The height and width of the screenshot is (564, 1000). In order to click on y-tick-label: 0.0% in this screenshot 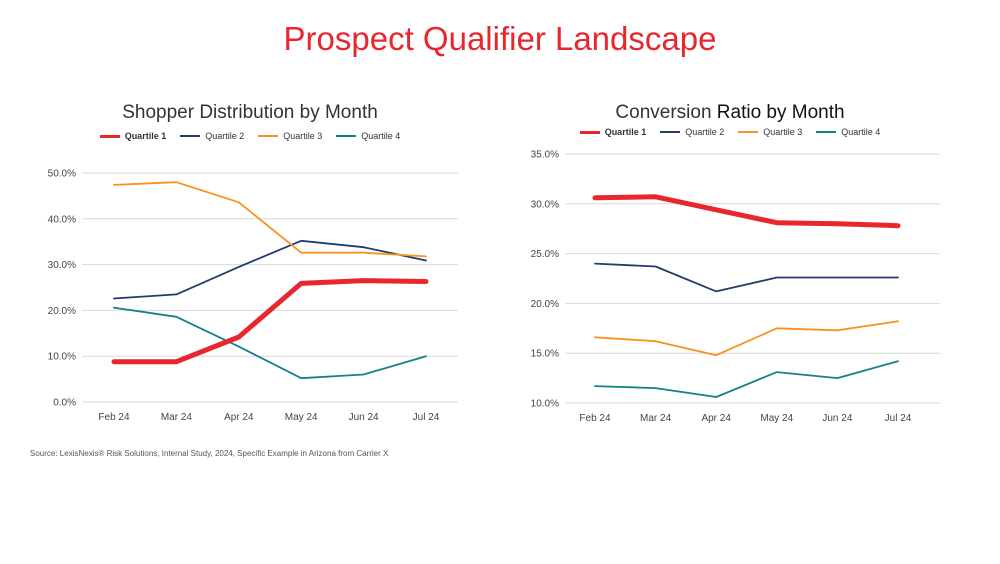, I will do `click(64, 403)`.